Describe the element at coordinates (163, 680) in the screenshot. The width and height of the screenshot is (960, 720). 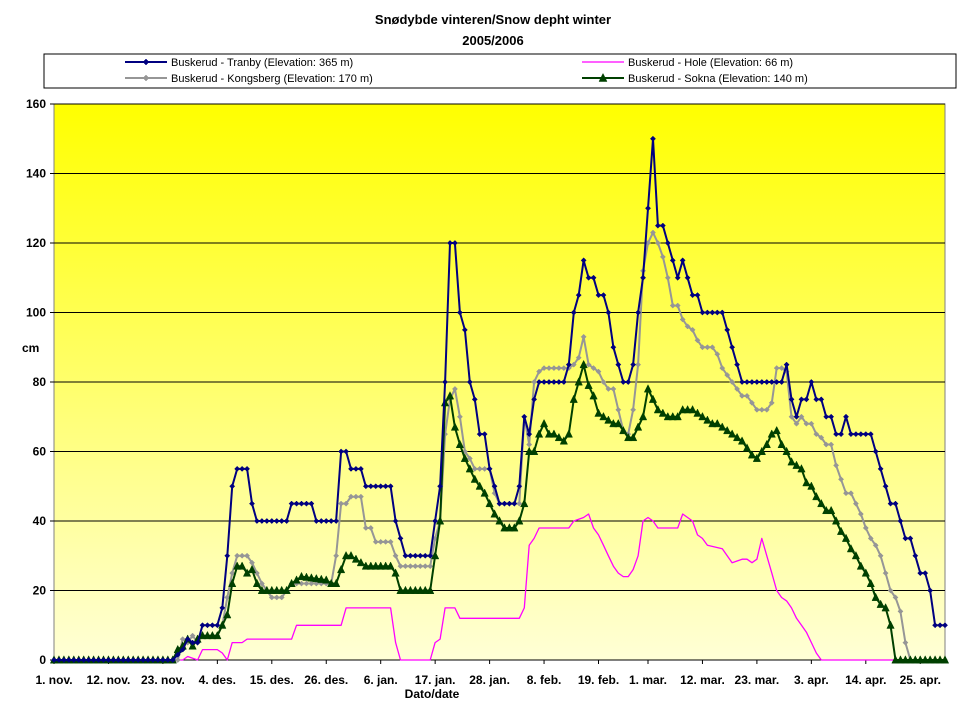
I see `x-tick-label: 23. nov.` at that location.